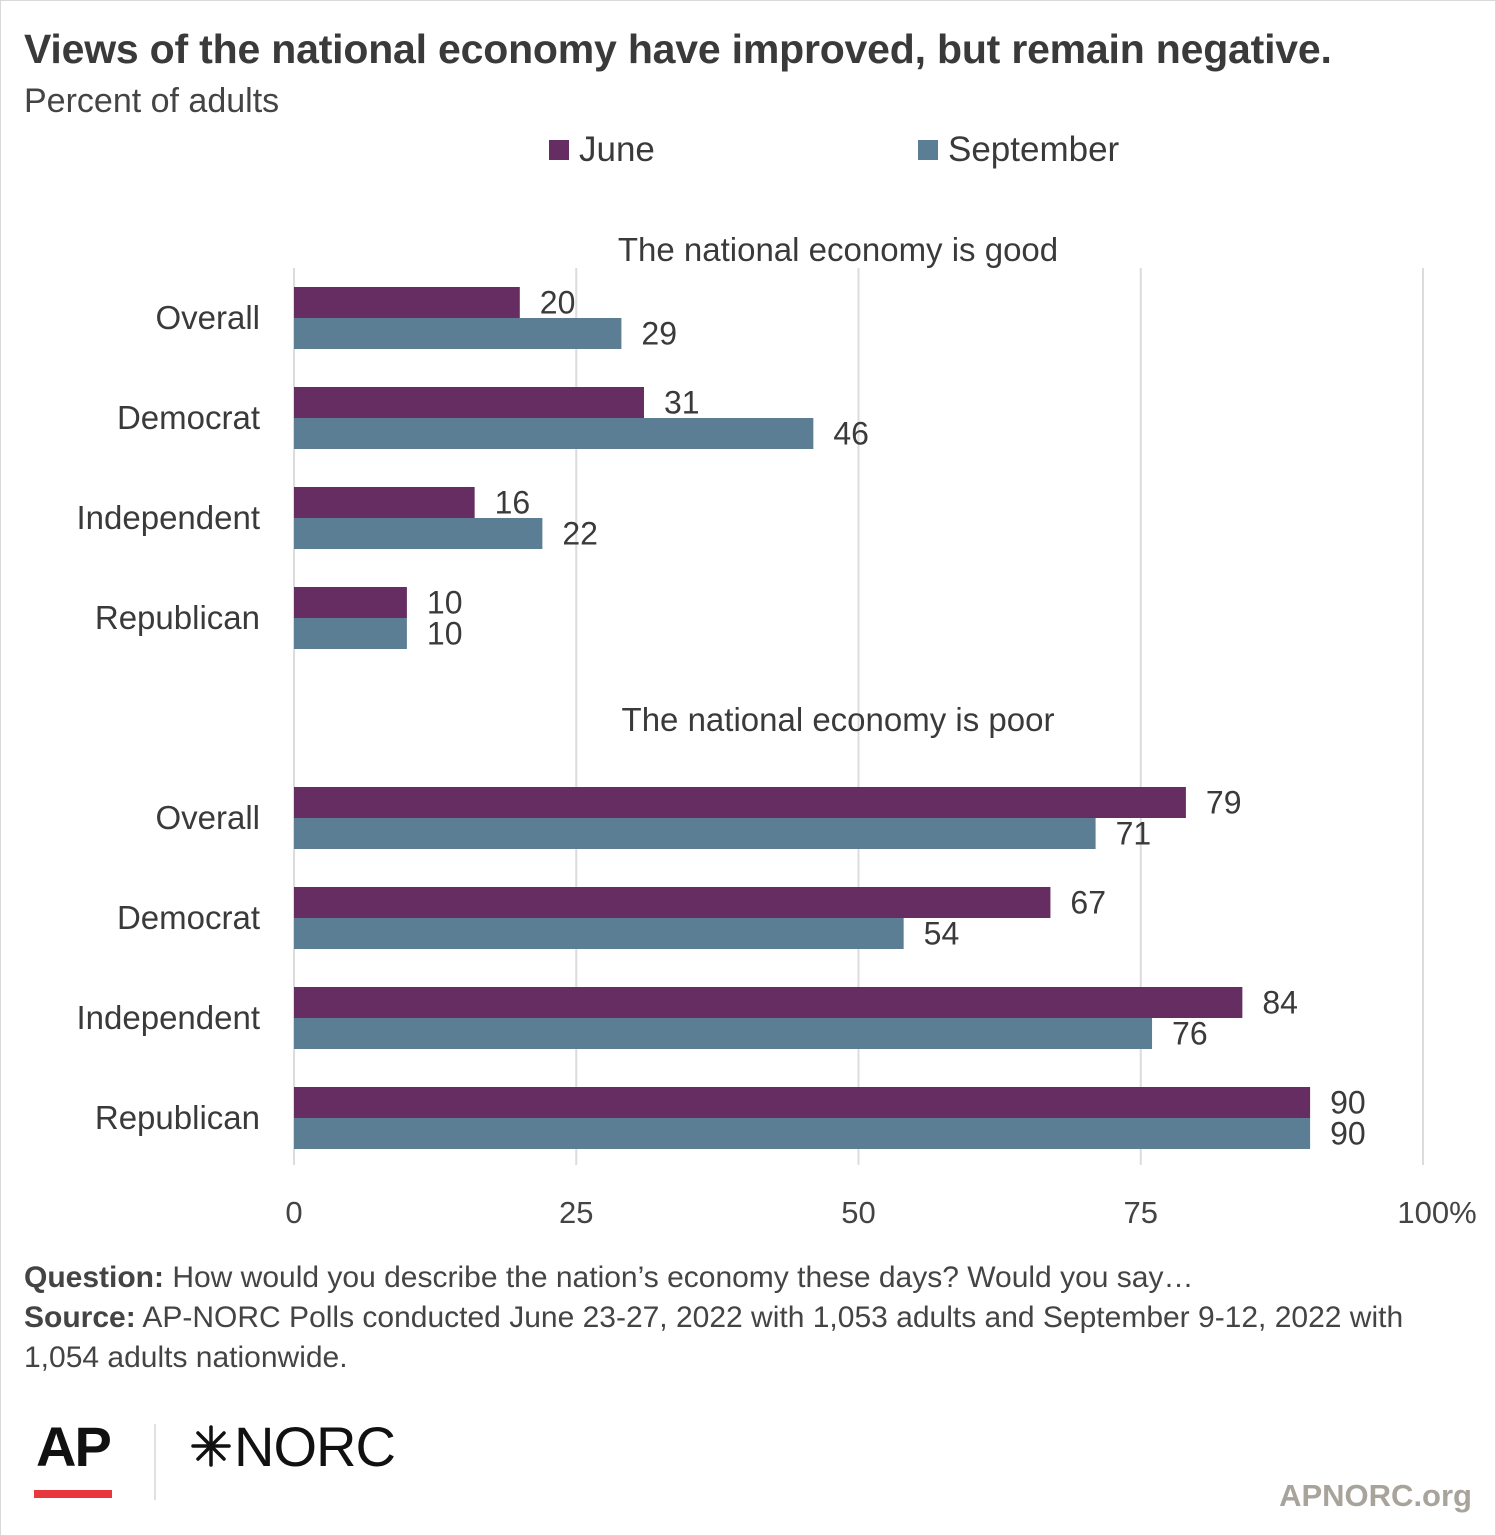 The image size is (1496, 1536). What do you see at coordinates (838, 719) in the screenshot?
I see `panel-label: The national economy is poor` at bounding box center [838, 719].